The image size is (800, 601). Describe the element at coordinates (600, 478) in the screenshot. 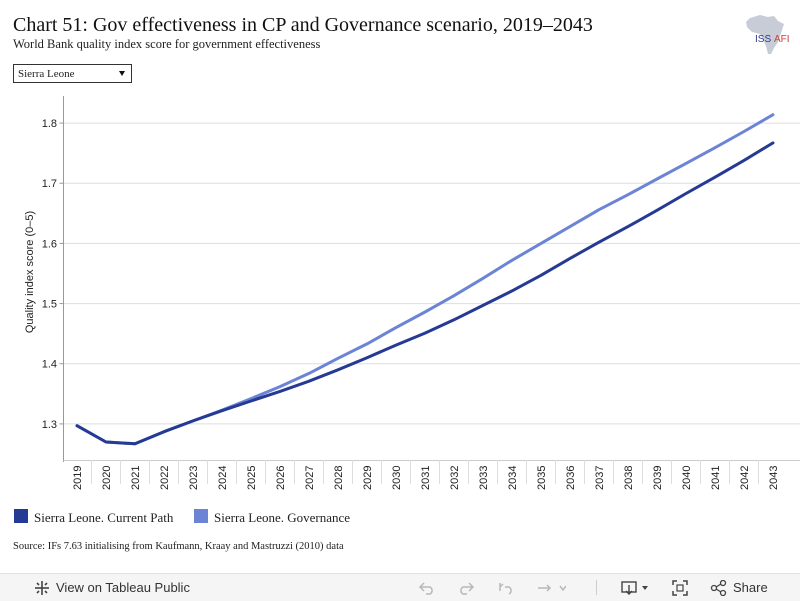

I see `x-tick-label: 2037` at that location.